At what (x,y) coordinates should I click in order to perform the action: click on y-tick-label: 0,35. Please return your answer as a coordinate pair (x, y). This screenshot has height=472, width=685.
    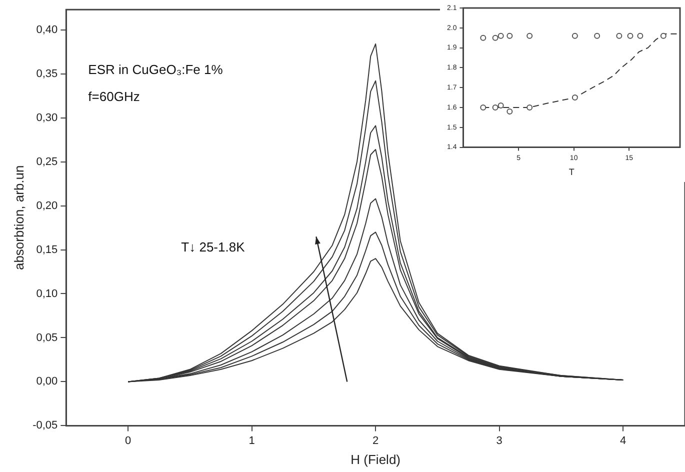
    Looking at the image, I should click on (47, 74).